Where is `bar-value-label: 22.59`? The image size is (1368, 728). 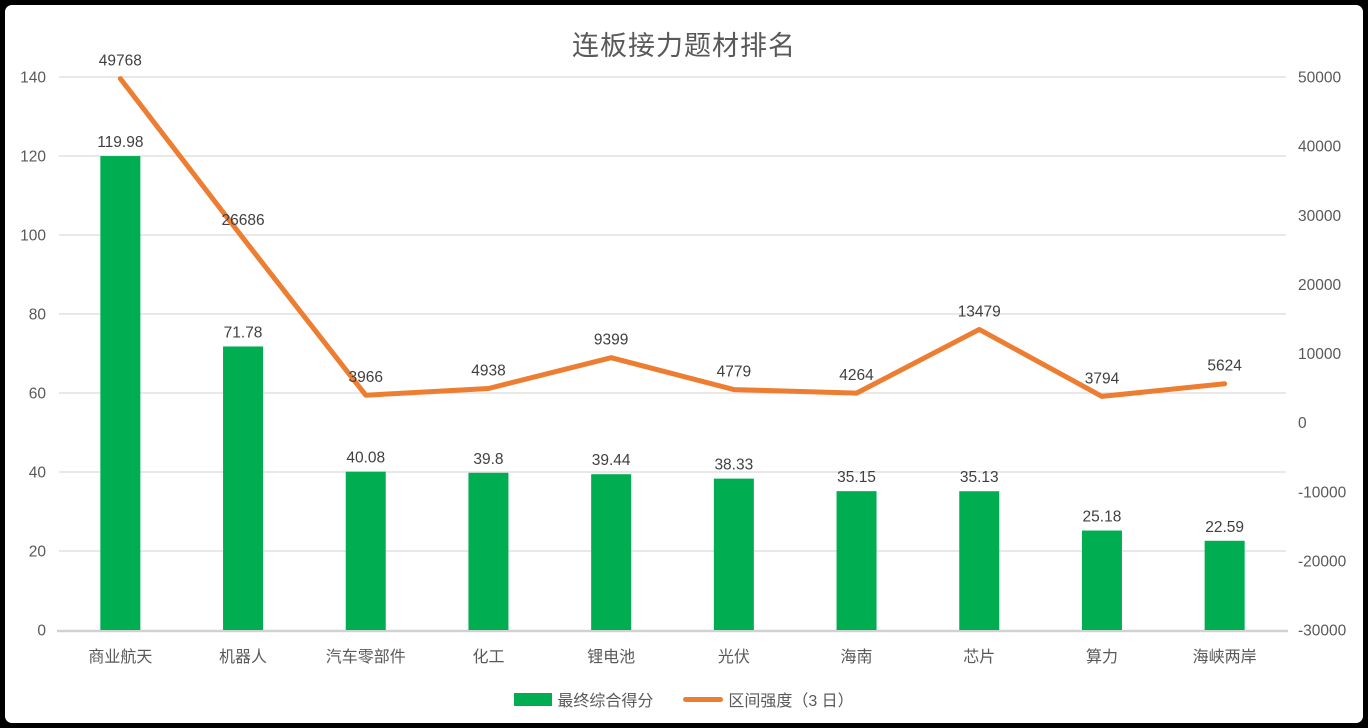 bar-value-label: 22.59 is located at coordinates (1224, 527).